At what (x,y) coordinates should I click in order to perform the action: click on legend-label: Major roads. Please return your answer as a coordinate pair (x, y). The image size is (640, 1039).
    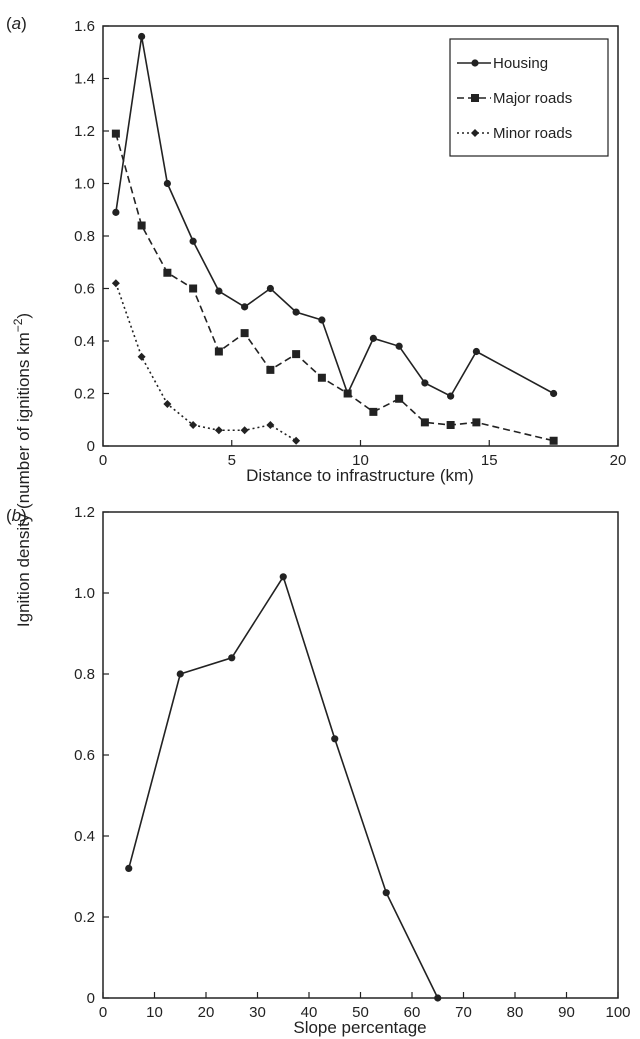
    Looking at the image, I should click on (532, 98).